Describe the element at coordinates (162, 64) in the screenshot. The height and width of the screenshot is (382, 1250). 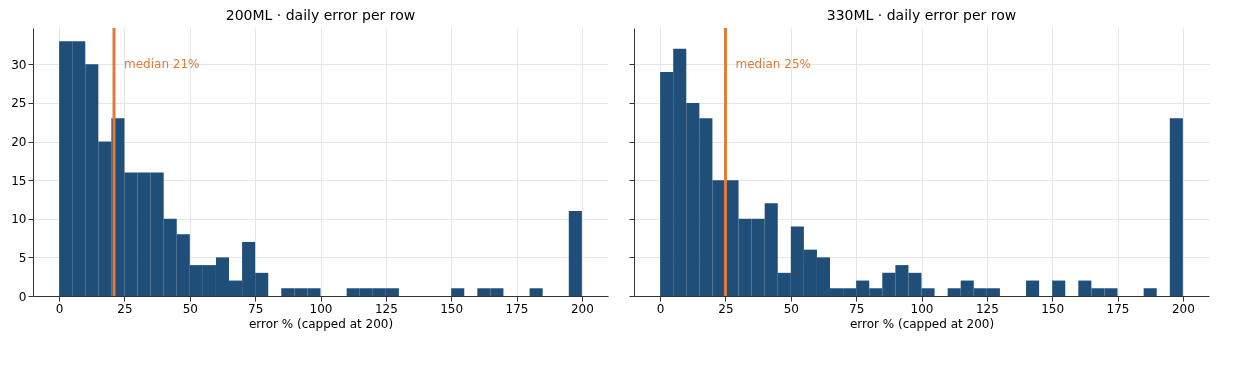
I see `ref-line-label: median 21%` at that location.